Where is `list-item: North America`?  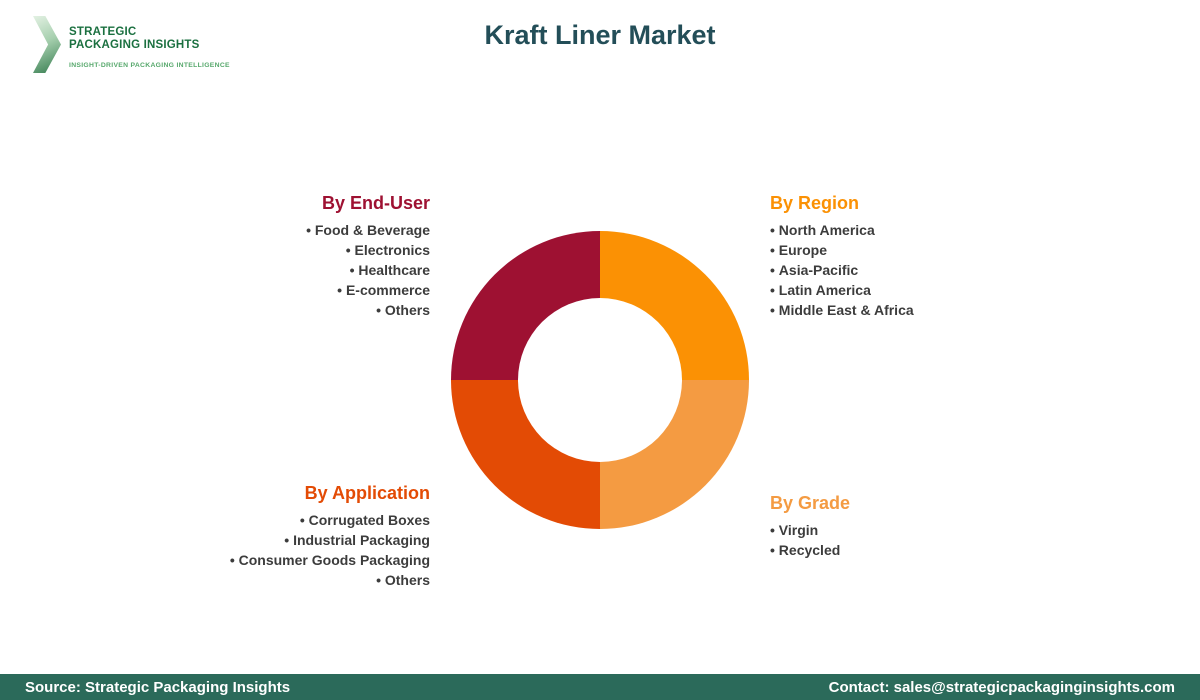
list-item: North America is located at coordinates (842, 230).